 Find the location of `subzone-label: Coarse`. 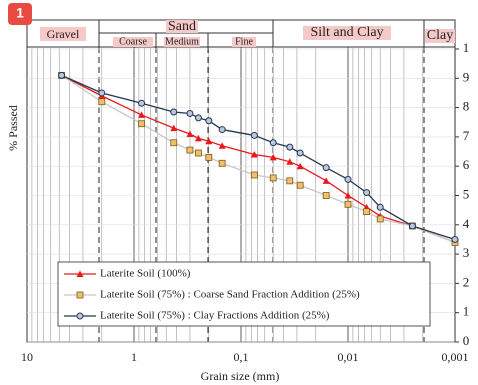

subzone-label: Coarse is located at coordinates (133, 41).